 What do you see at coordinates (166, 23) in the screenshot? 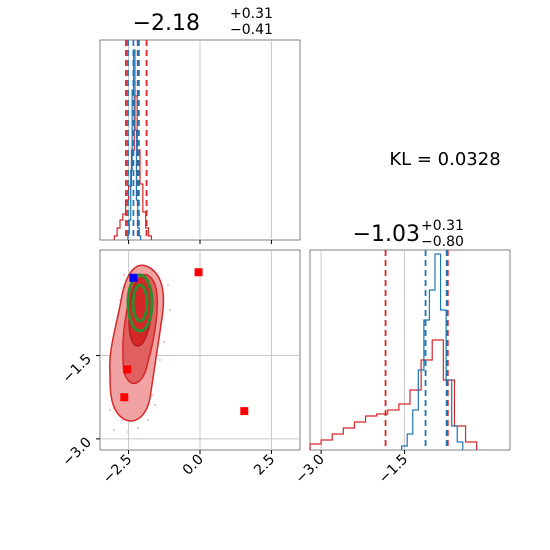
I see `marginal-1-title-value: −2.18` at bounding box center [166, 23].